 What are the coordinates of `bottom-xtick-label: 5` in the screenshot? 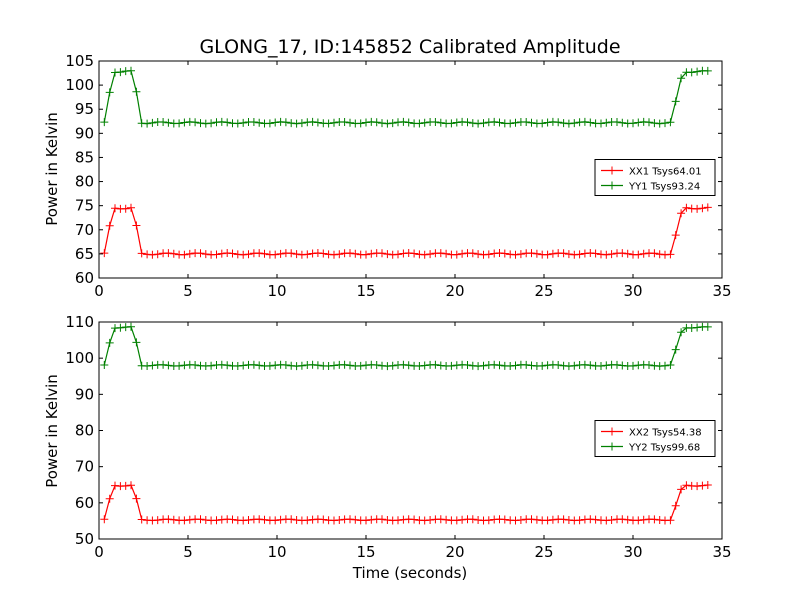 It's located at (188, 552).